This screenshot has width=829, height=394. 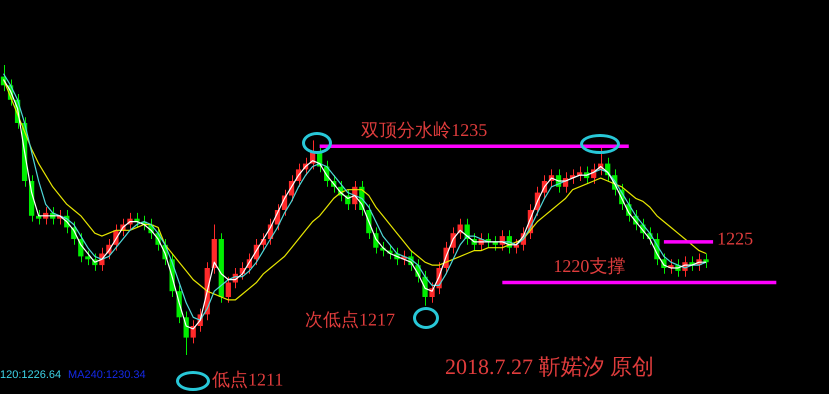 I want to click on text: 120:1226.64, so click(x=31, y=375).